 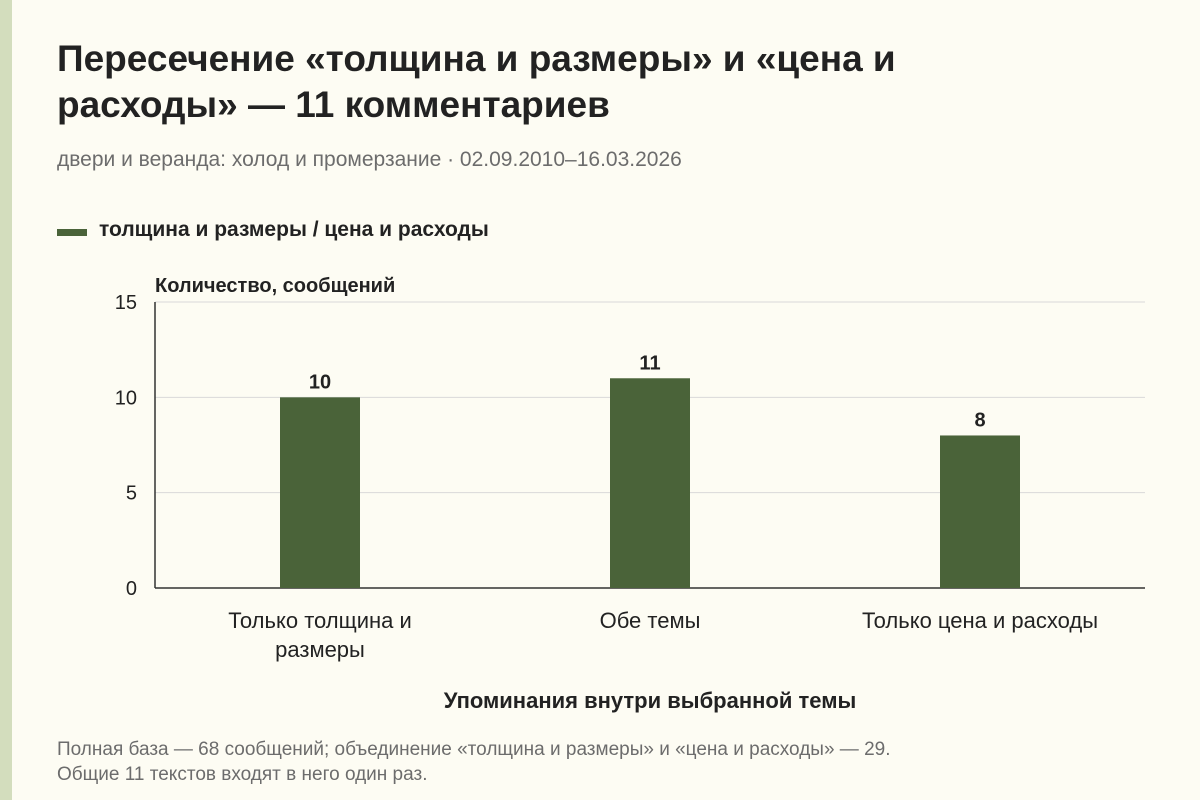 What do you see at coordinates (275, 286) in the screenshot?
I see `y-axis-label: Количество, сообщений` at bounding box center [275, 286].